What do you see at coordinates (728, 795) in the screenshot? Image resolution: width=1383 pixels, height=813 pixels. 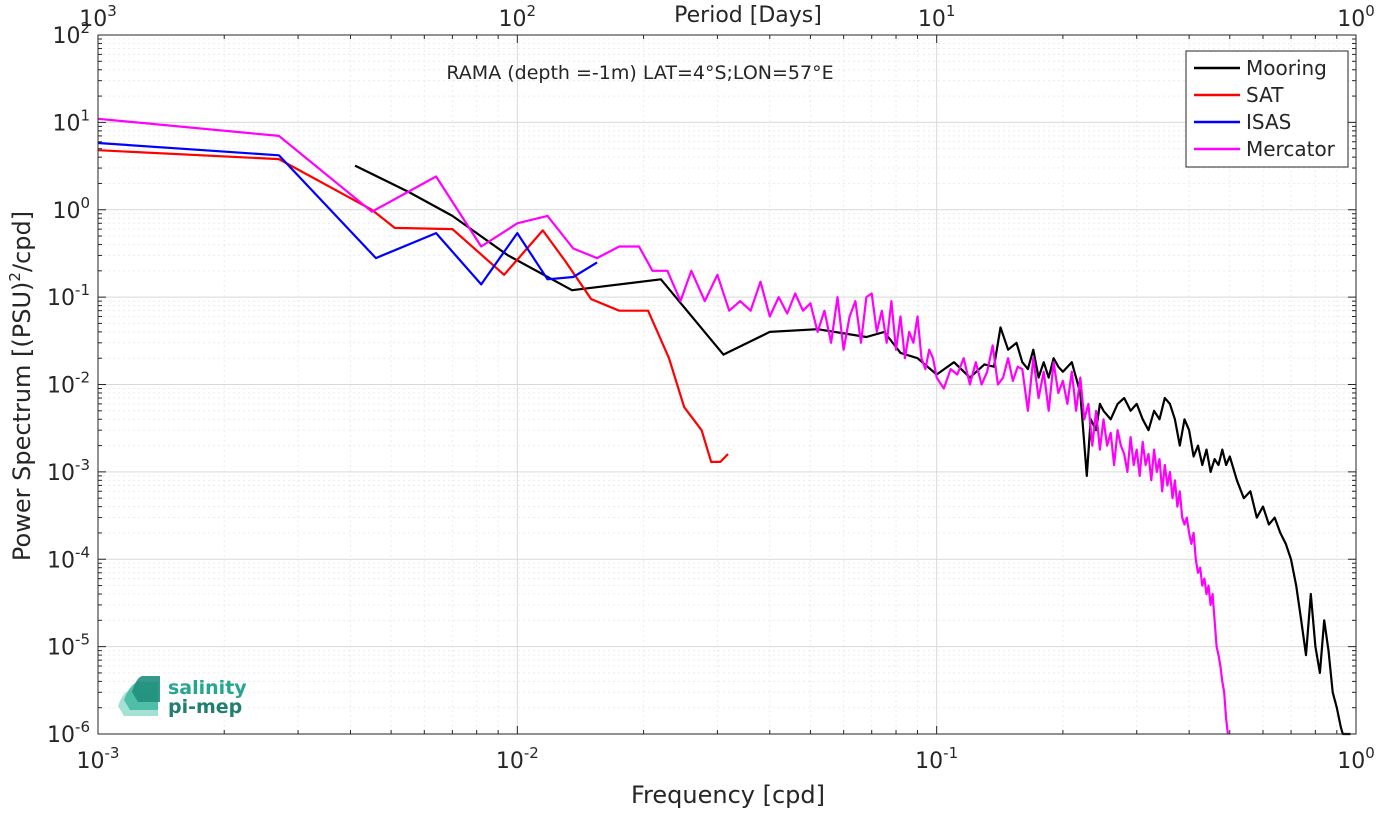 I see `x-axis-label: Frequency [cpd]` at bounding box center [728, 795].